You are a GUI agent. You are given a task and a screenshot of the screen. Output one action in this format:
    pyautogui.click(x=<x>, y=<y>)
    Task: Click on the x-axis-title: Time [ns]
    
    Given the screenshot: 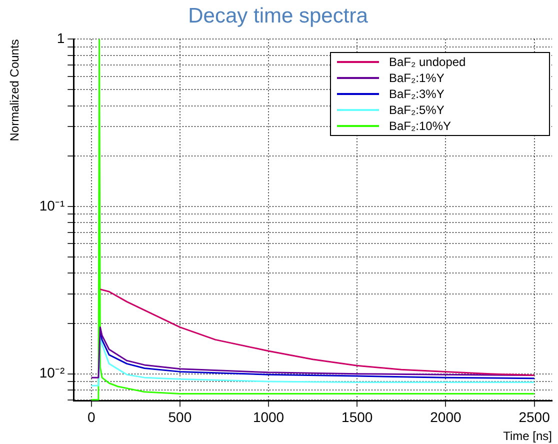 What is the action you would take?
    pyautogui.click(x=527, y=436)
    